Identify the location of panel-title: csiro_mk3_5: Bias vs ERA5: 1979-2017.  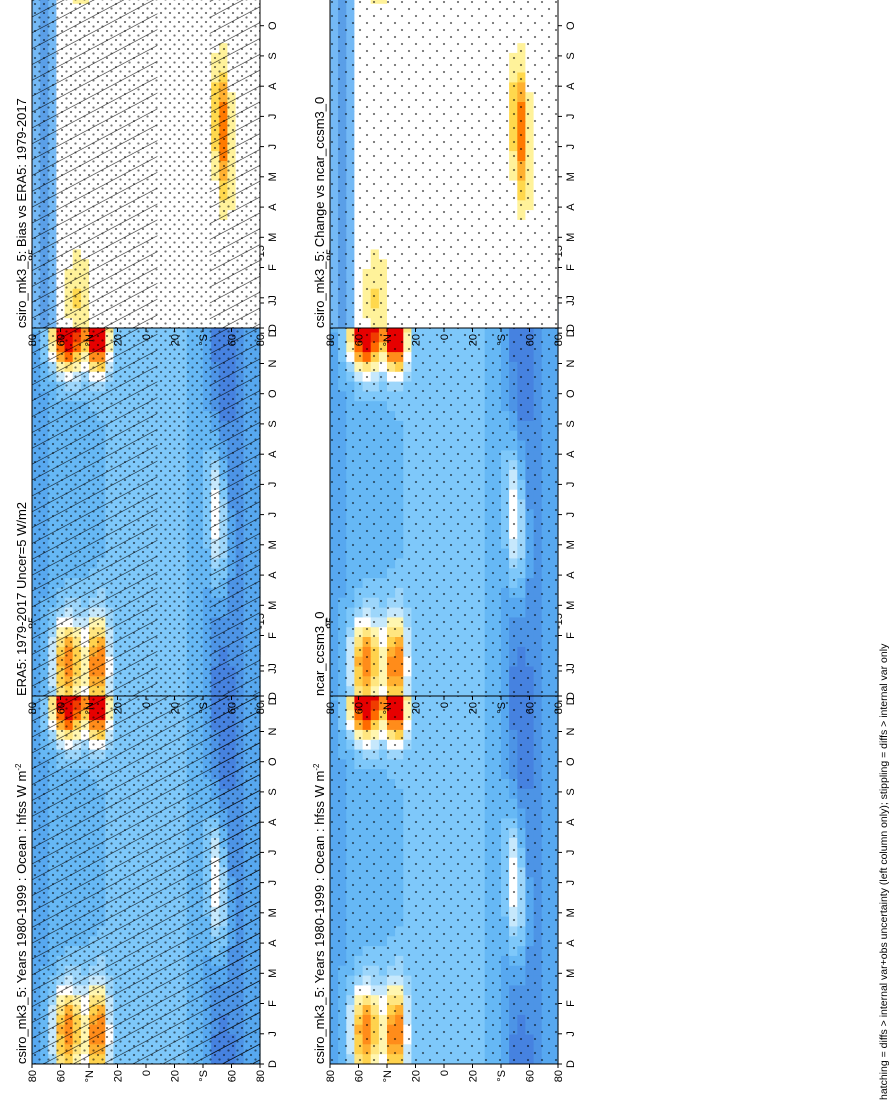
(21, 213).